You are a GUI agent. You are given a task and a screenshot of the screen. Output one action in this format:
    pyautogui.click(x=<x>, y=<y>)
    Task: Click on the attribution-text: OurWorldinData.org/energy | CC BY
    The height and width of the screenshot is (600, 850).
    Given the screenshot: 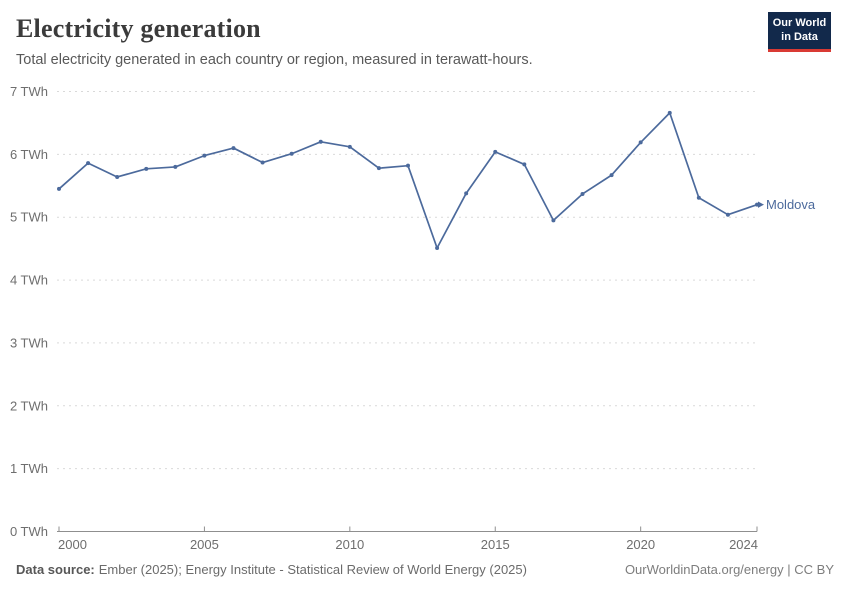 What is the action you would take?
    pyautogui.click(x=729, y=569)
    